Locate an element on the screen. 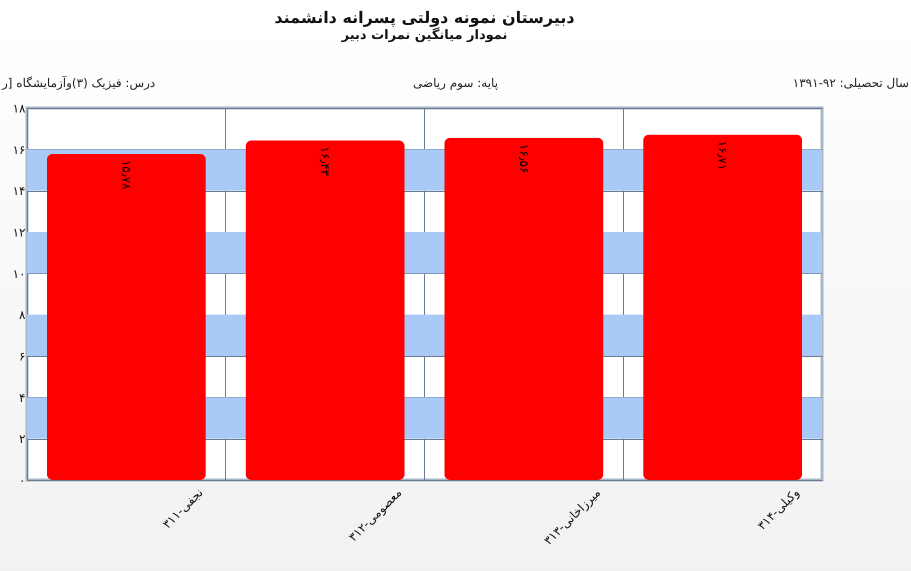  text: پایه: سوم ریاضی is located at coordinates (455, 83).